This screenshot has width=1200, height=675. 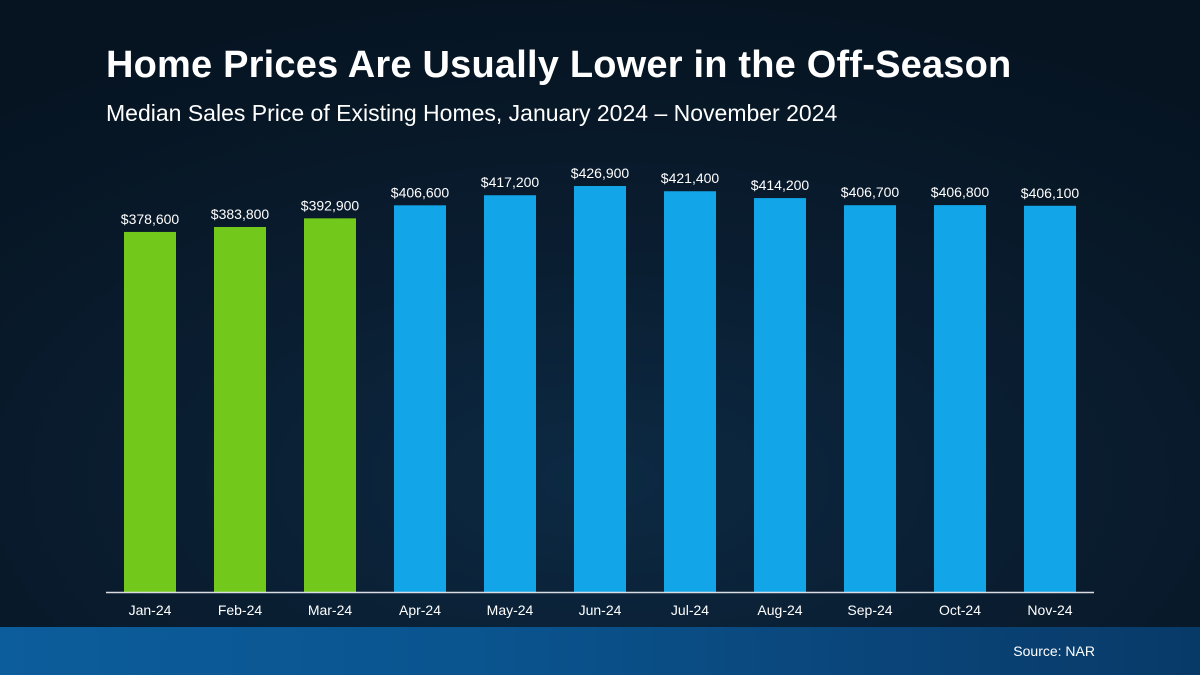 I want to click on value-label-may-24: $417,200, so click(x=510, y=182).